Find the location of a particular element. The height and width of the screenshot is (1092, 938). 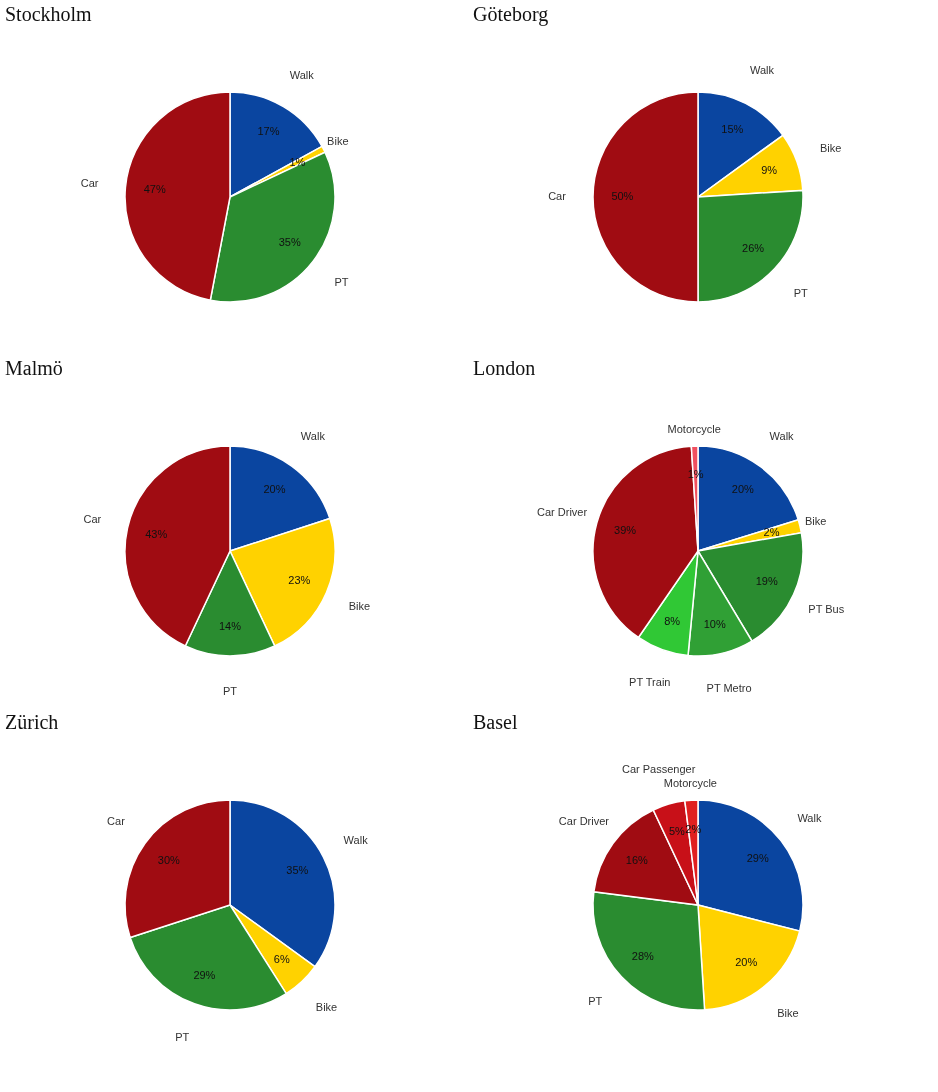

data-label: 19% is located at coordinates (766, 581).